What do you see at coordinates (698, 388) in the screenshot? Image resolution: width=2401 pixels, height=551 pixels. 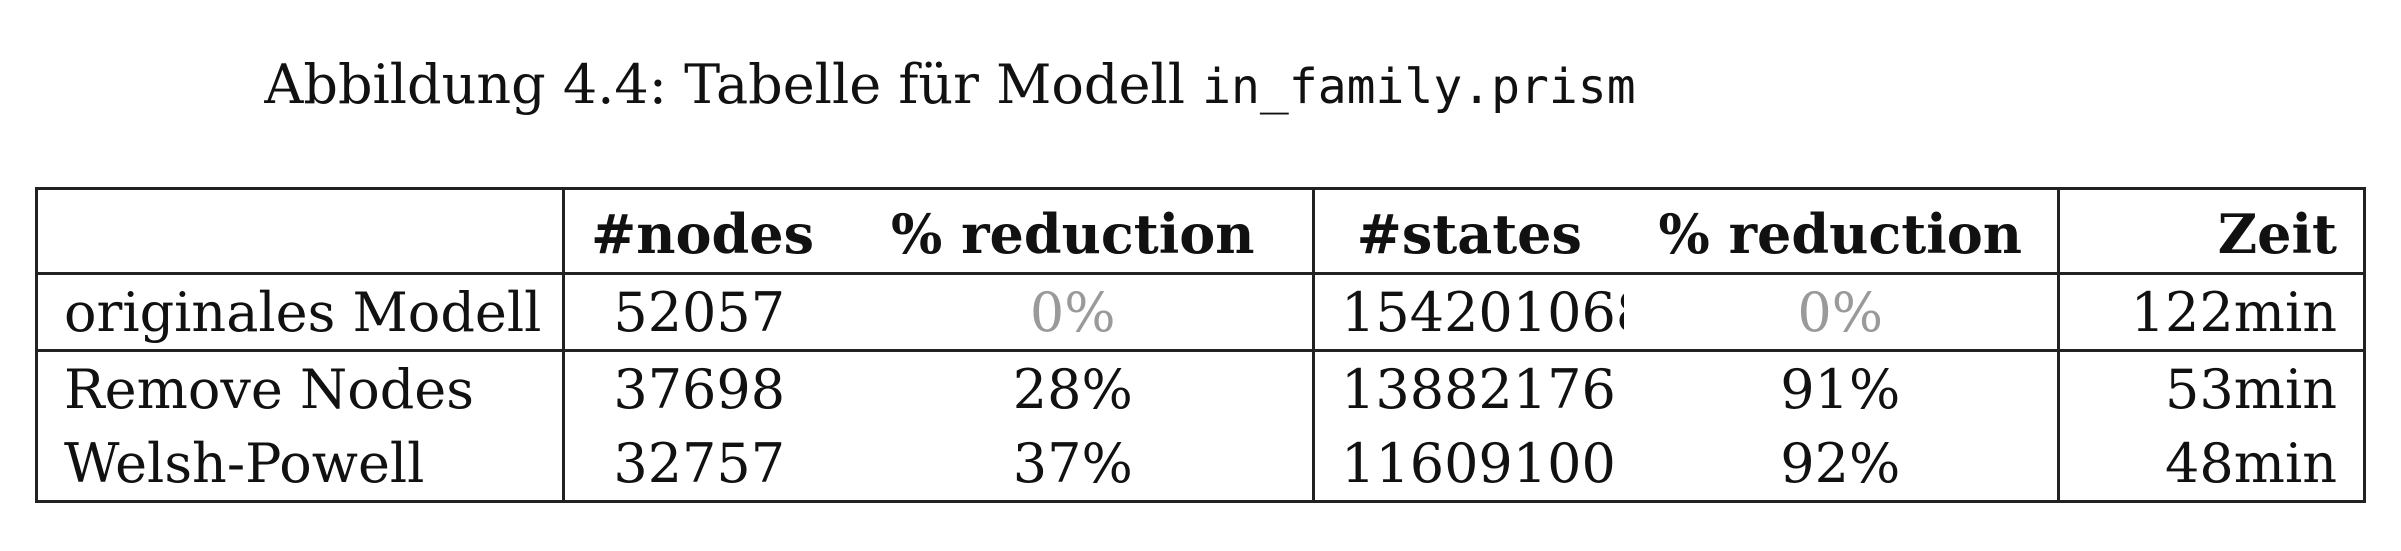 I see `cell-nodes: 37698` at bounding box center [698, 388].